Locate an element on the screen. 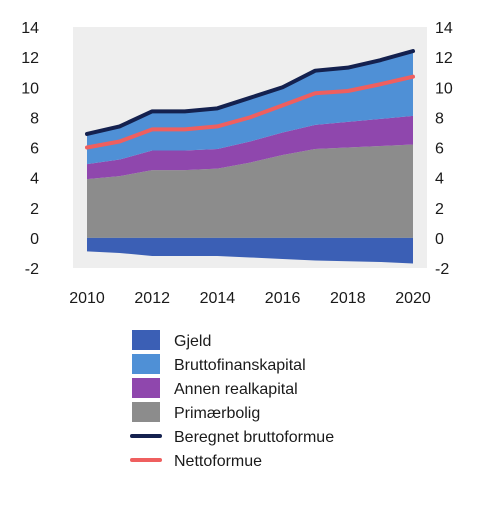 The image size is (500, 511). area-primærbolig is located at coordinates (250, 191).